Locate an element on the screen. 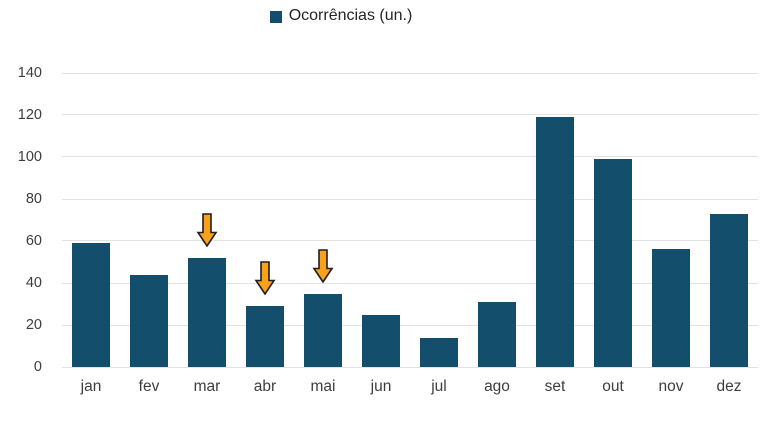 The image size is (774, 421). y-tick-label: 40 is located at coordinates (33, 283).